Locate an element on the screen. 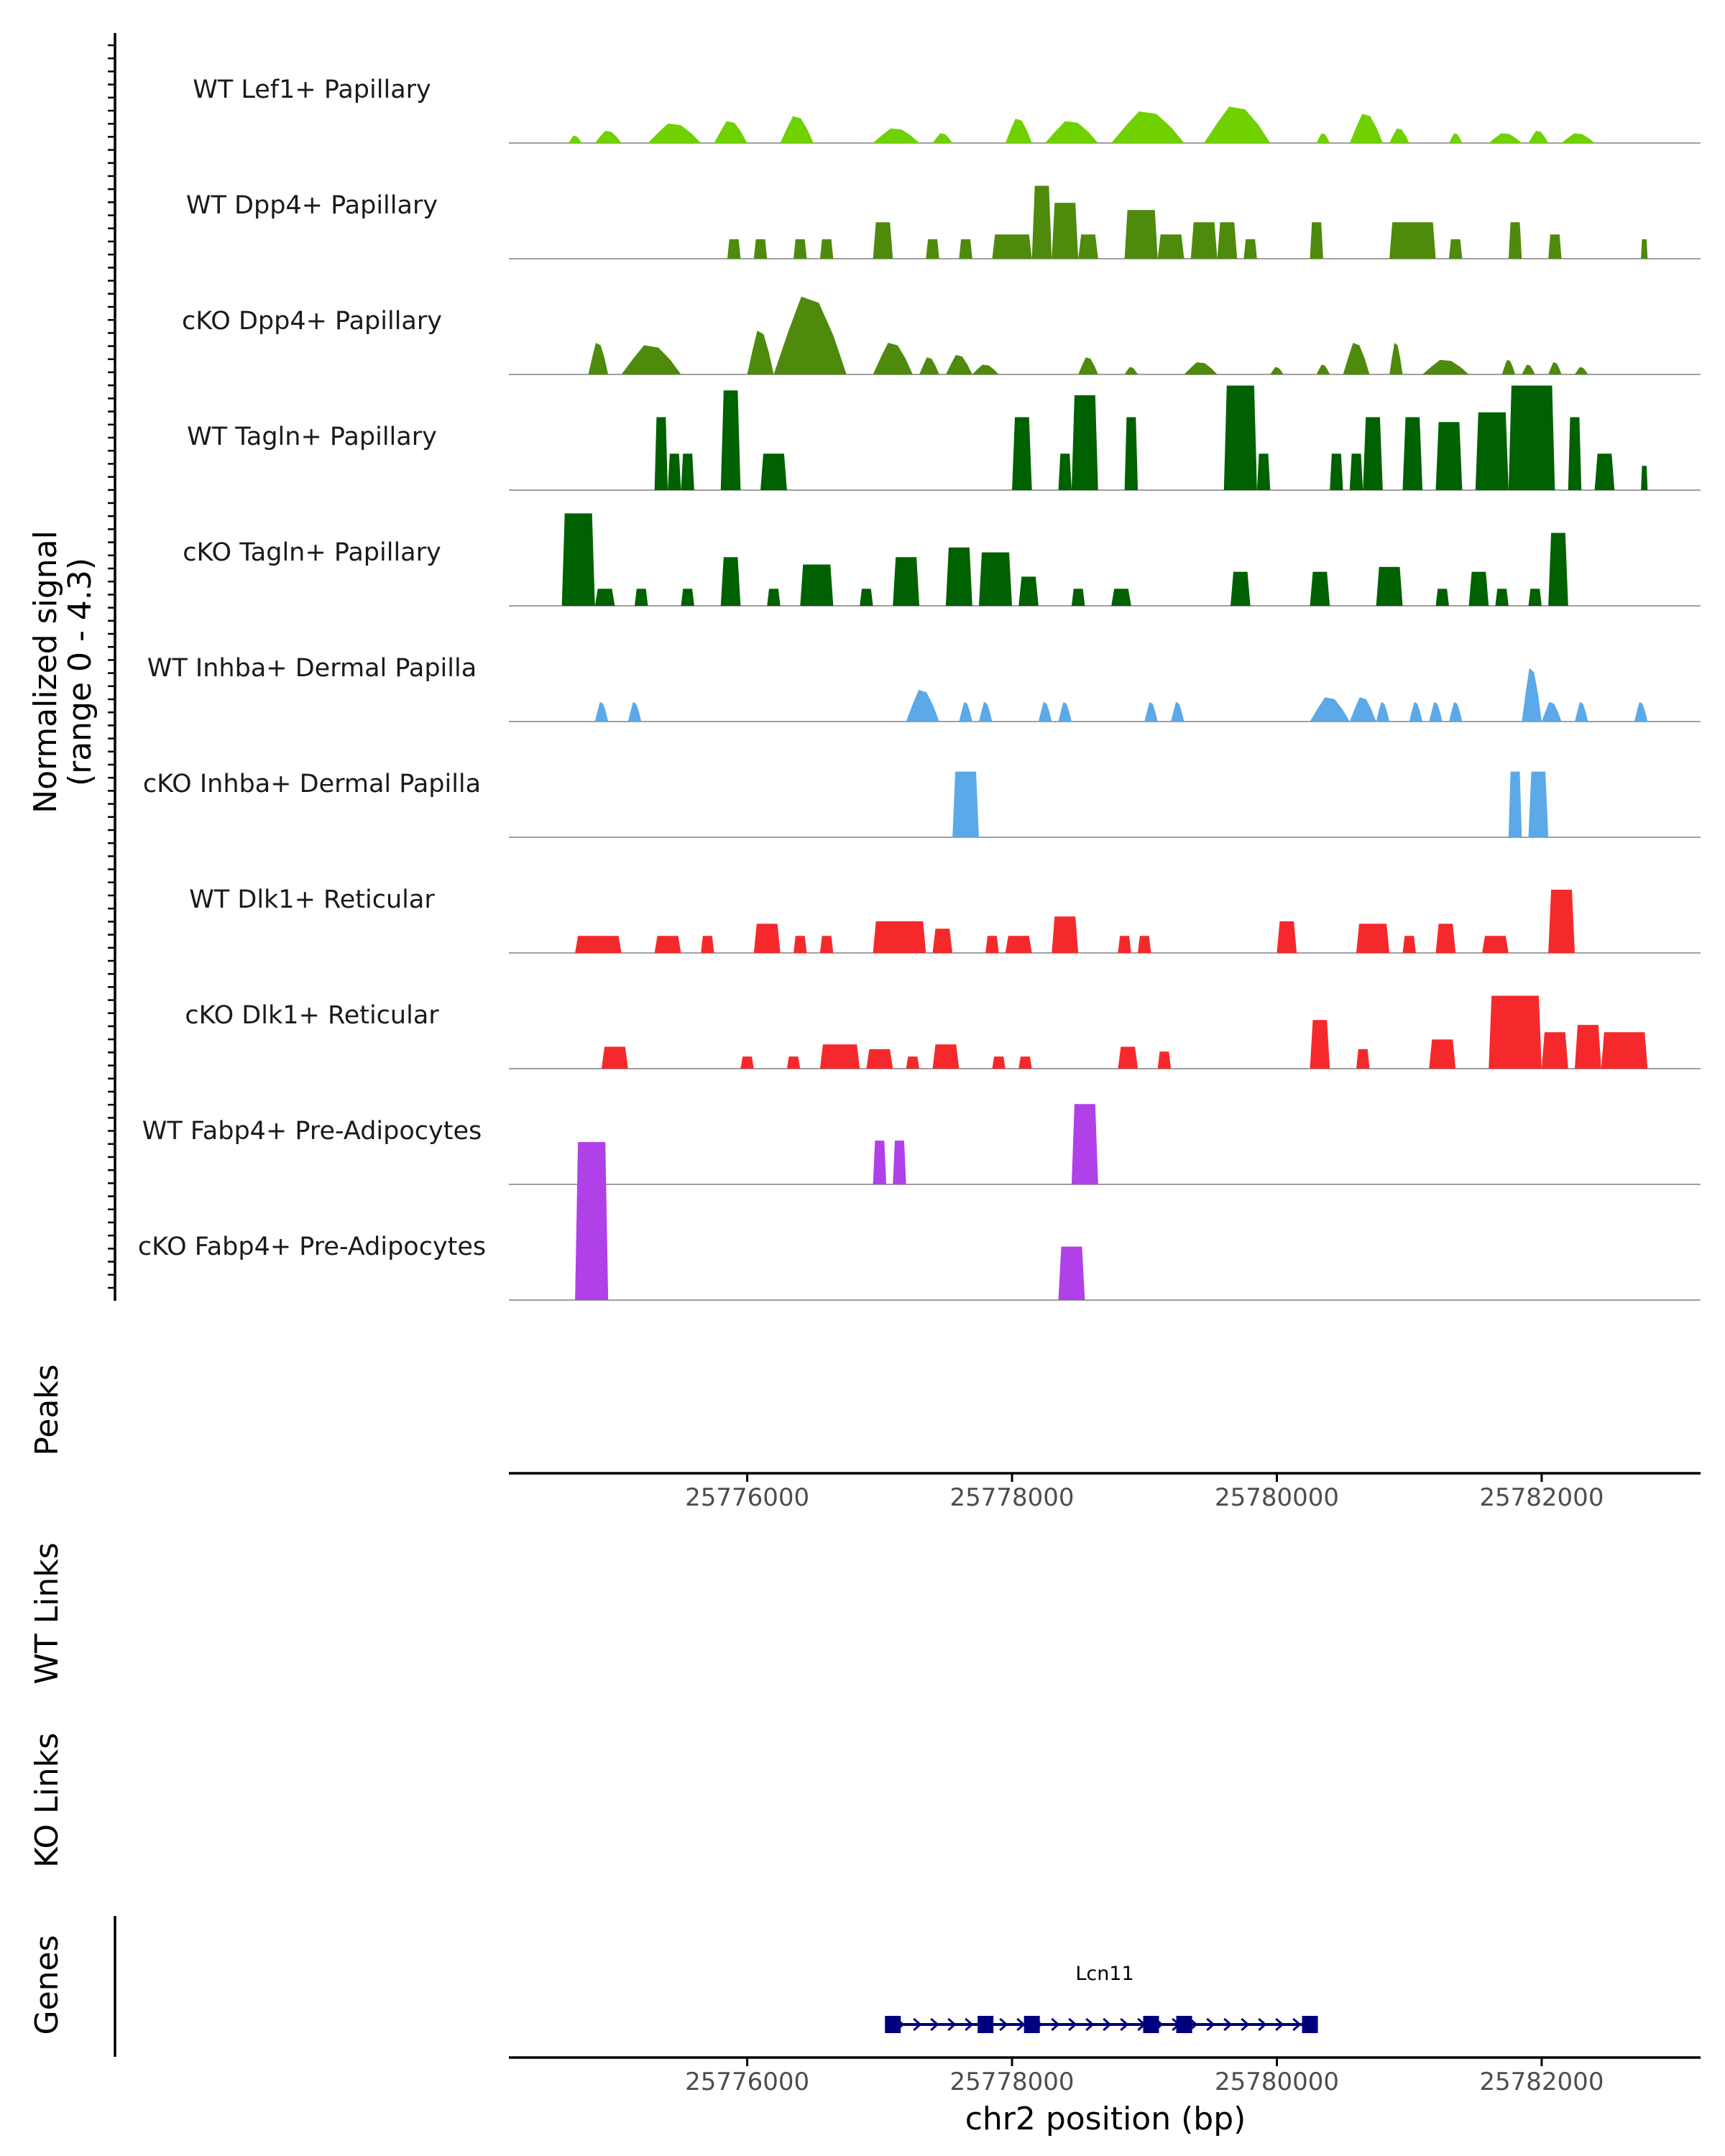  y-axis-title: Normalized signal (range 0 - 4.3) is located at coordinates (62, 672).